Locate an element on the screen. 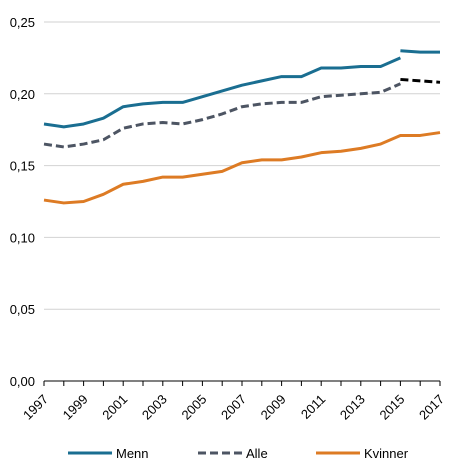 This screenshot has height=473, width=450. series-menn-line is located at coordinates (222, 92).